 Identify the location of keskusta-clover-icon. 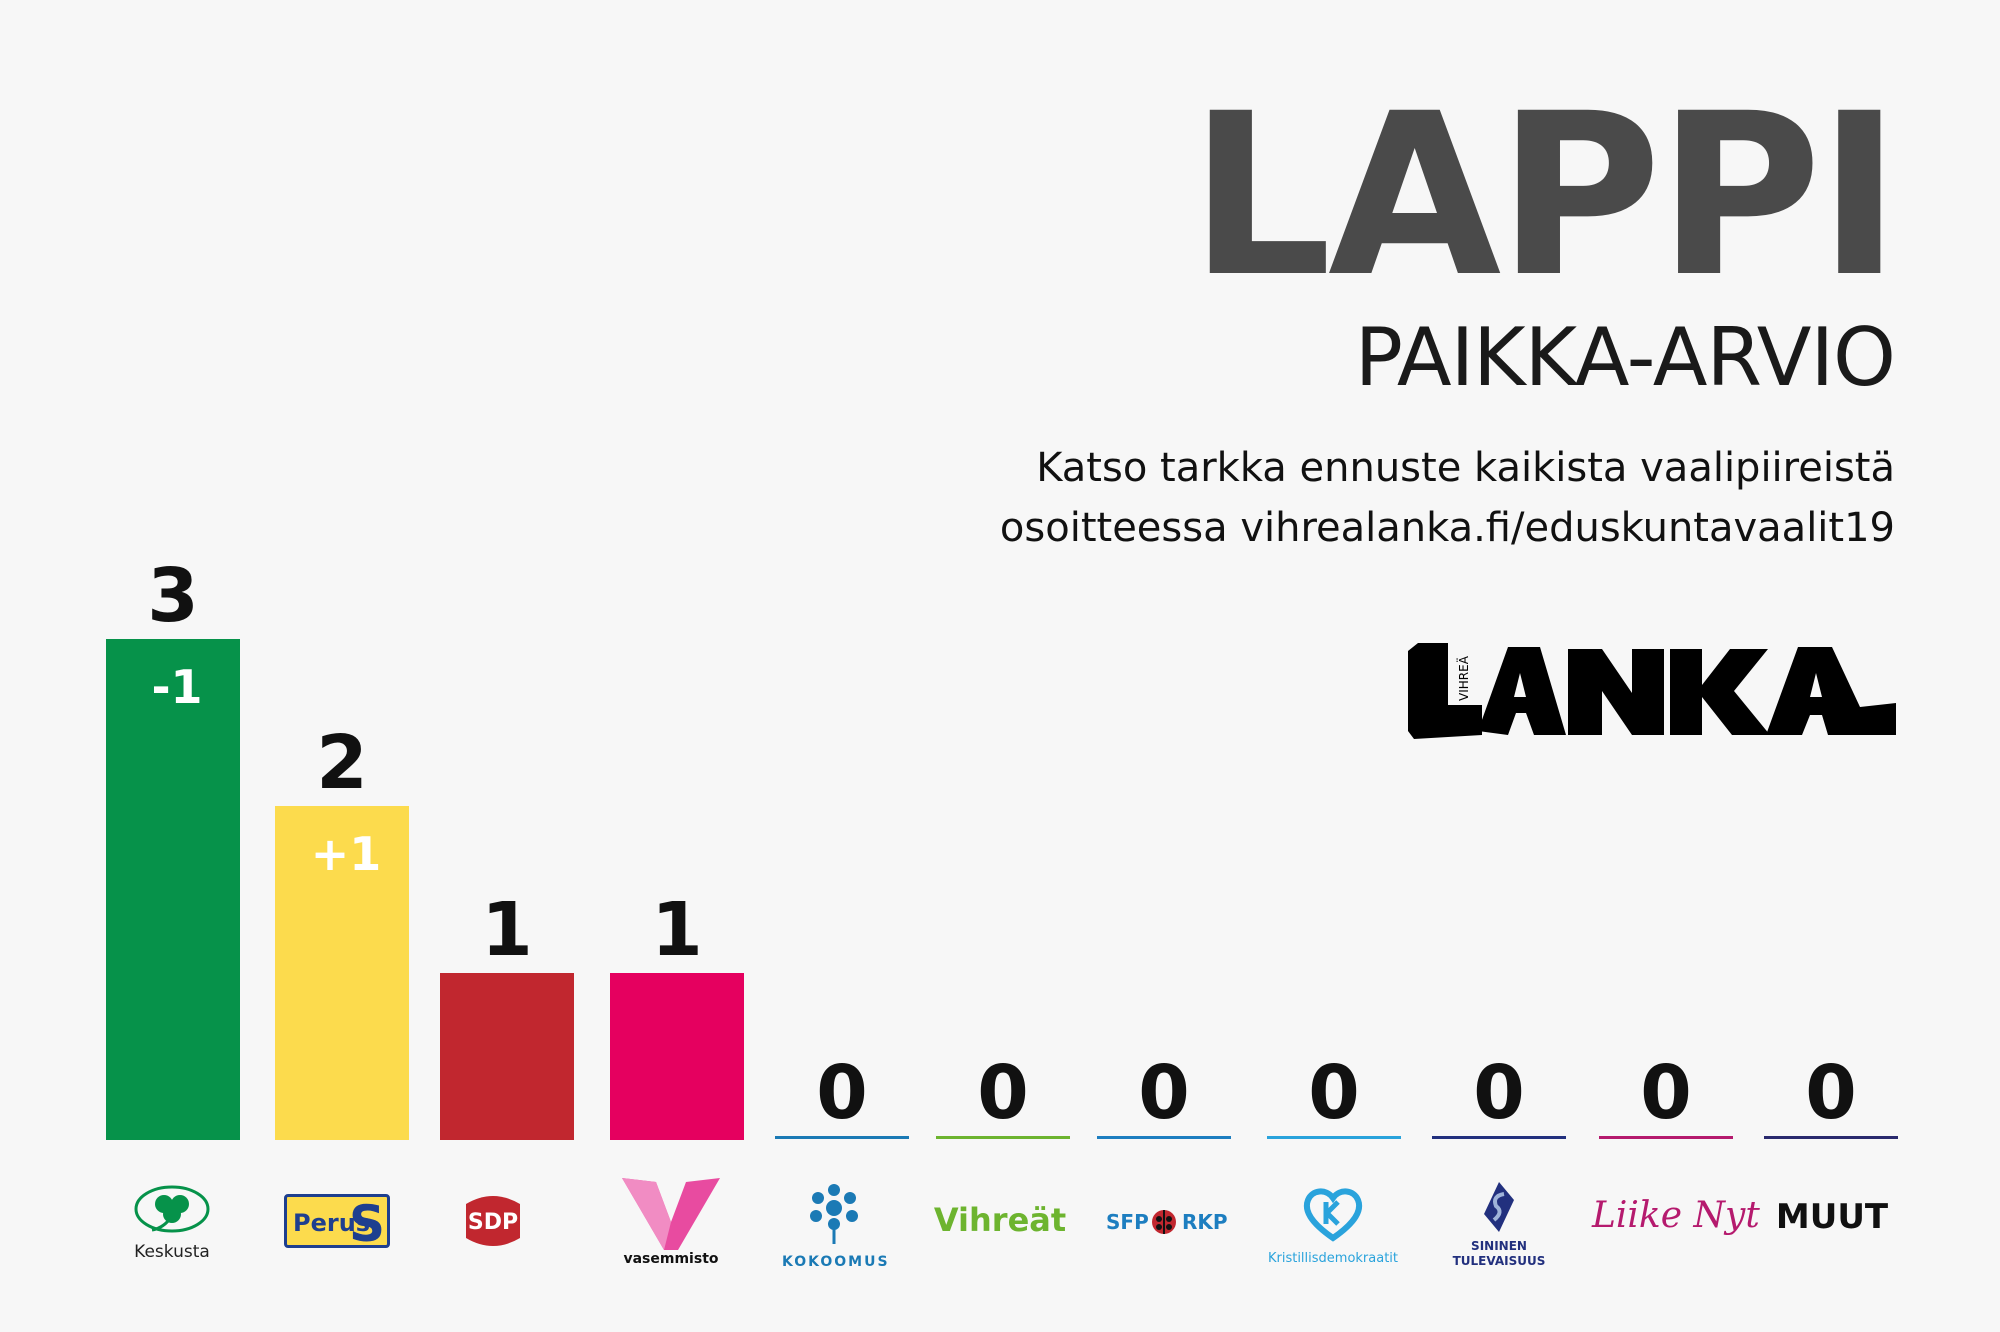
(172, 1209).